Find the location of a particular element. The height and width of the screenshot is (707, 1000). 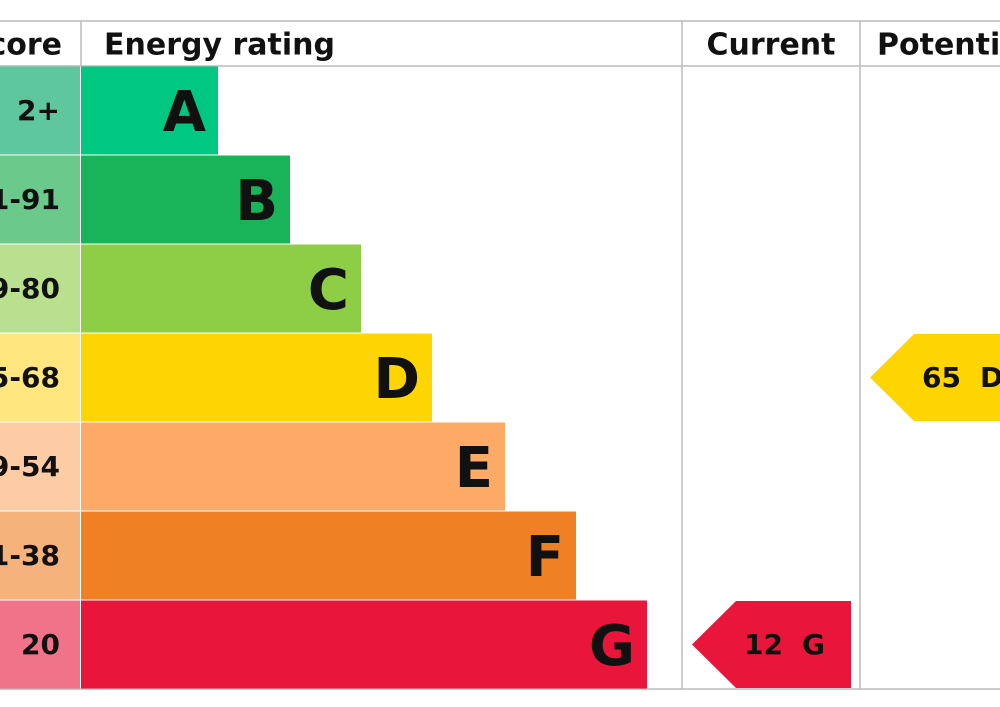

header-potential: Potenti is located at coordinates (938, 45).